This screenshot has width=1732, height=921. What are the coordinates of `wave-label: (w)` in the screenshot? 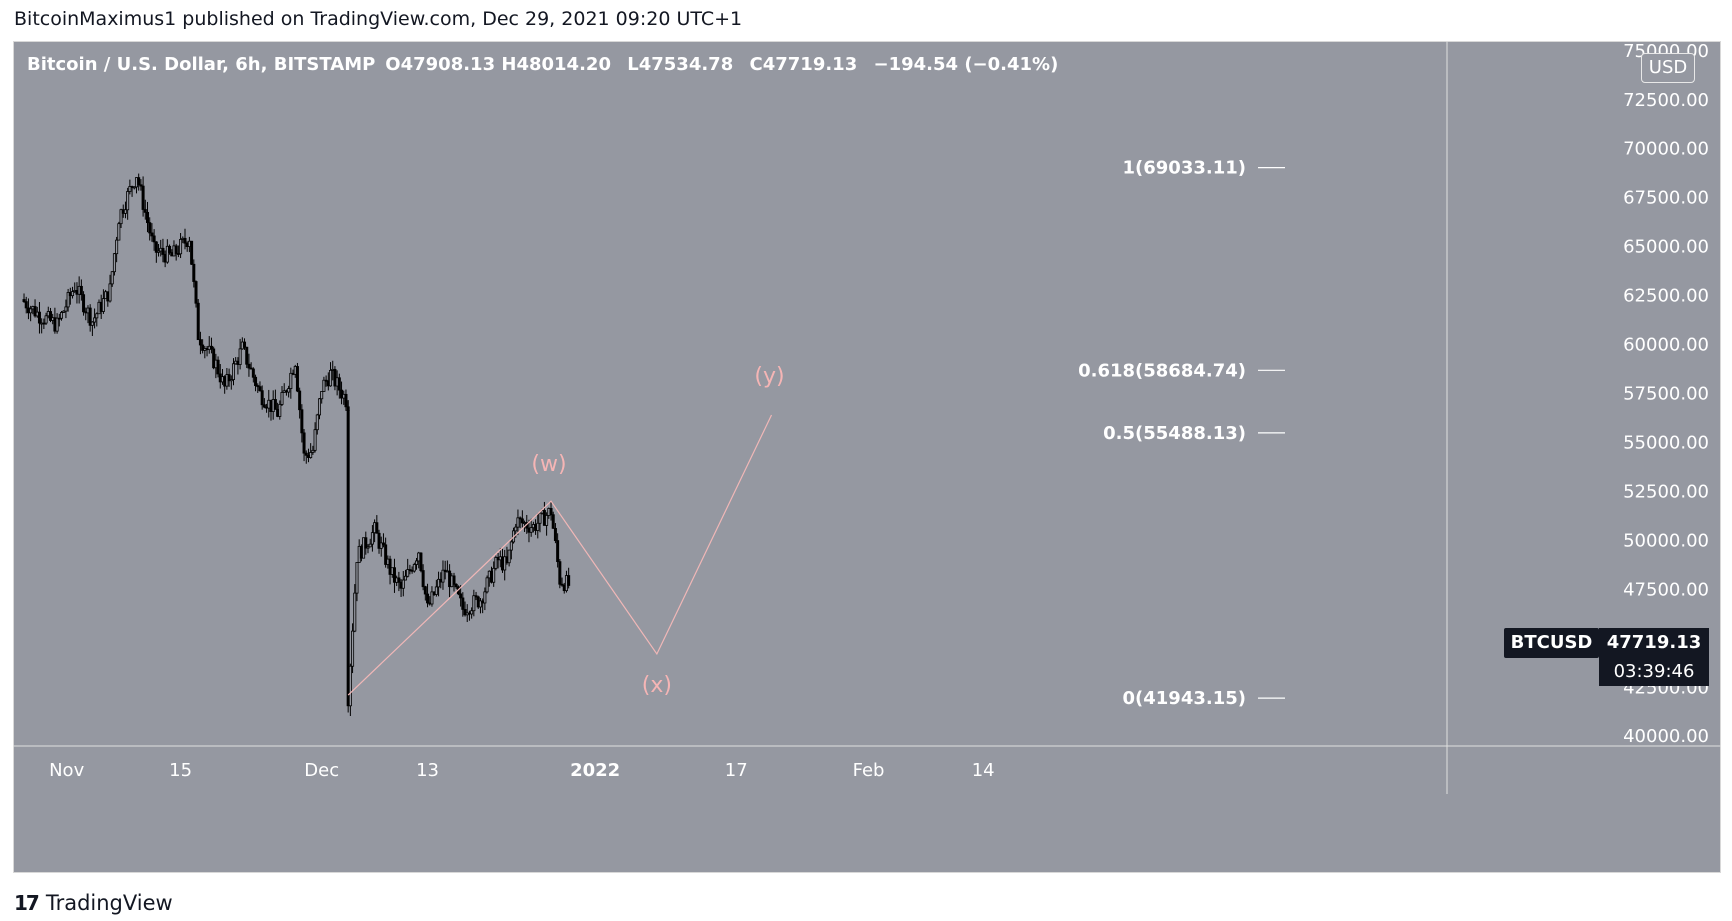 It's located at (548, 464).